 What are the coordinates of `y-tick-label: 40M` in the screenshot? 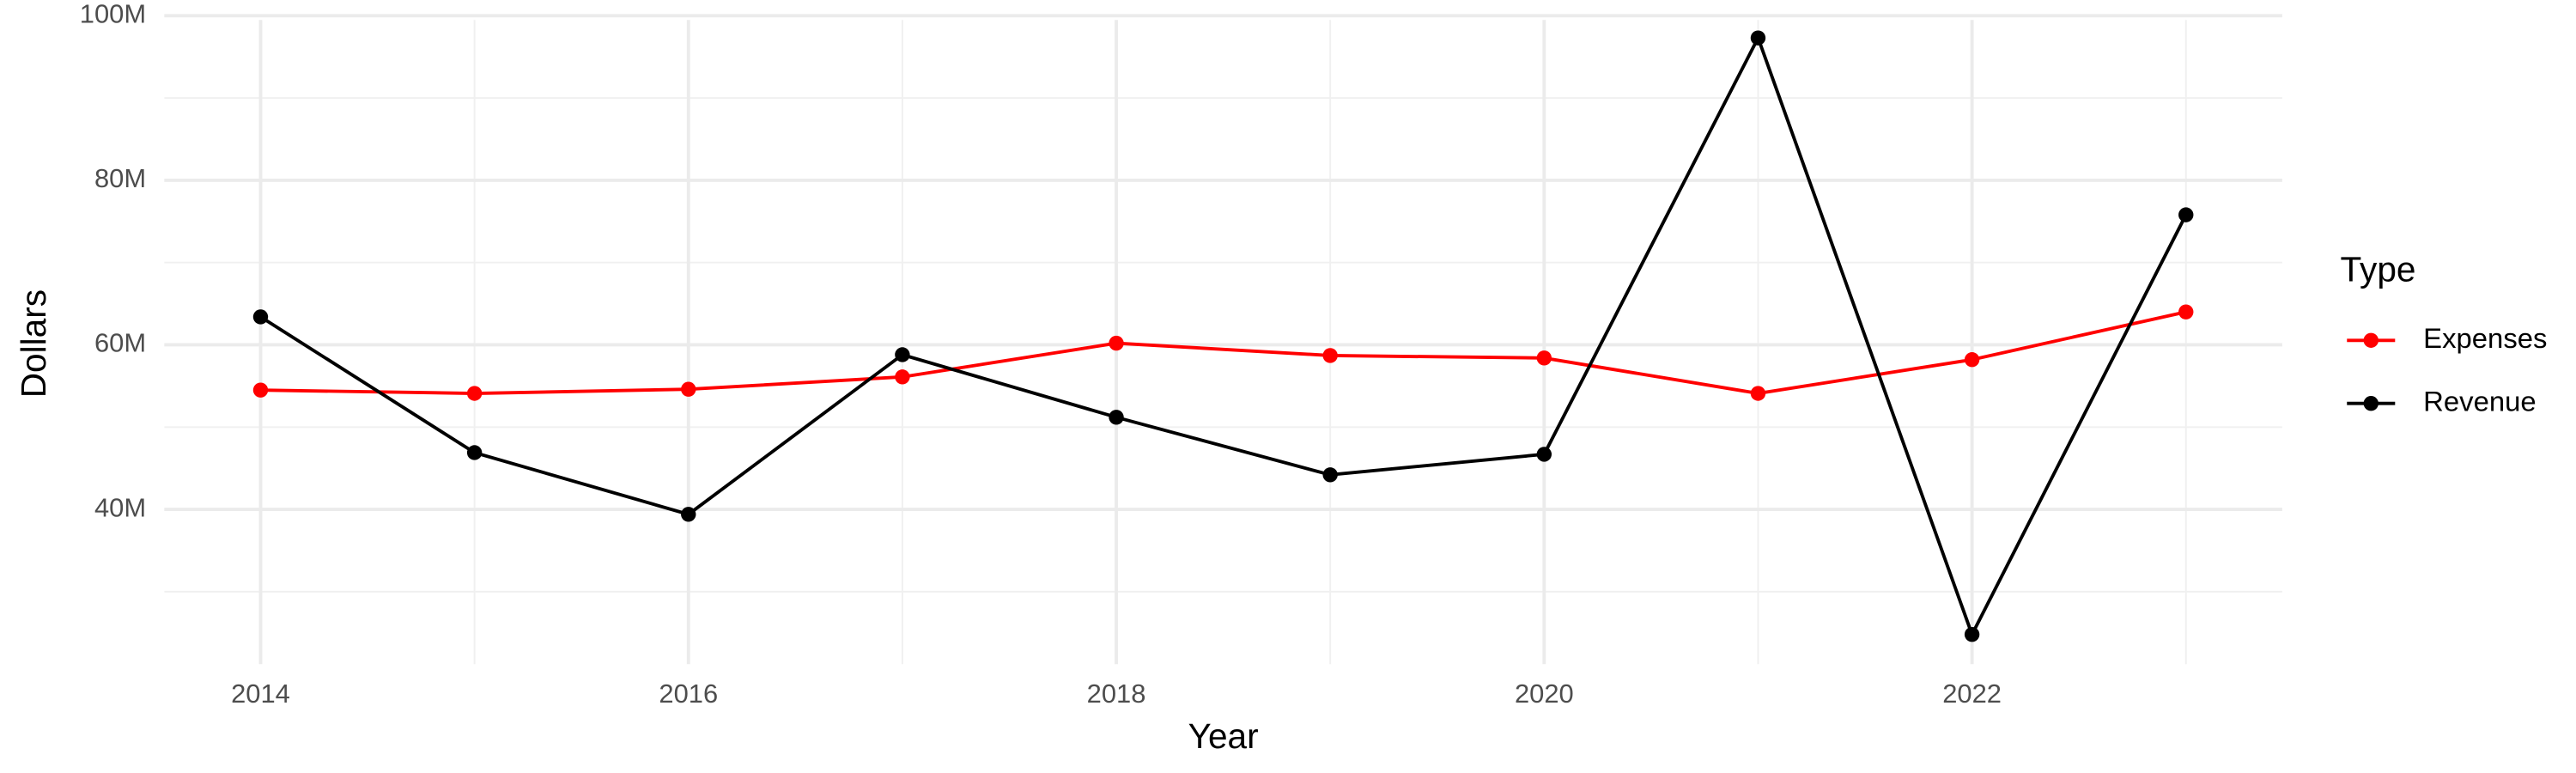 It's located at (120, 507).